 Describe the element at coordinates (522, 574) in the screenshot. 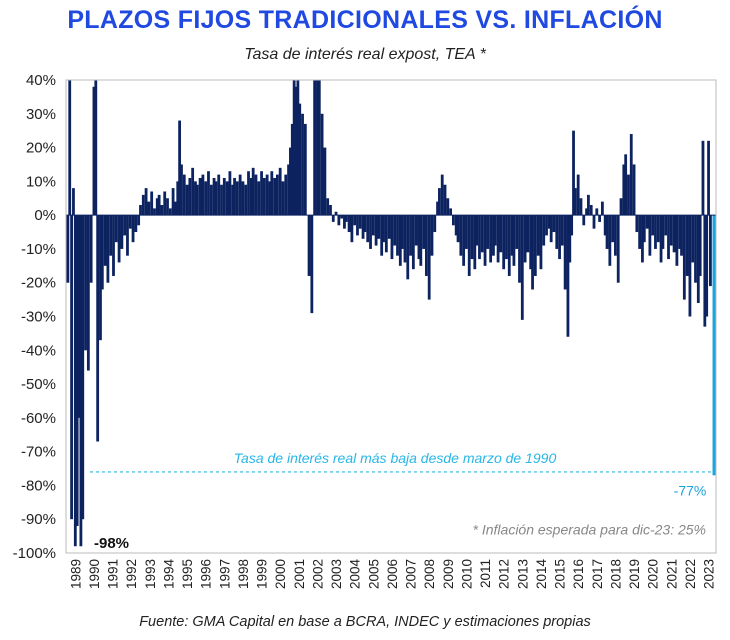

I see `x-tick-label: 2013` at that location.